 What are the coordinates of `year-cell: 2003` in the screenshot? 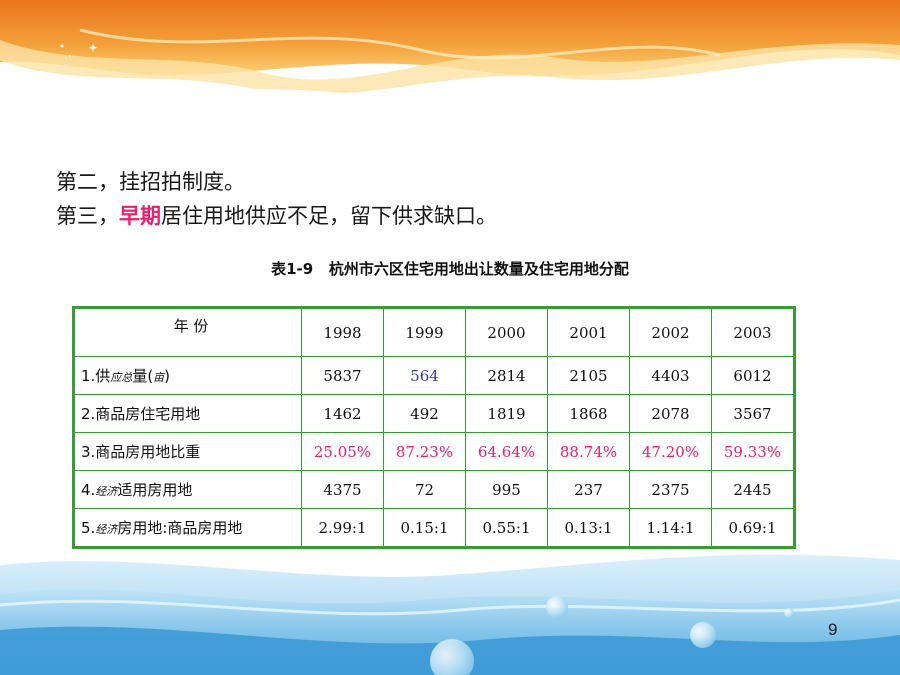 It's located at (752, 332).